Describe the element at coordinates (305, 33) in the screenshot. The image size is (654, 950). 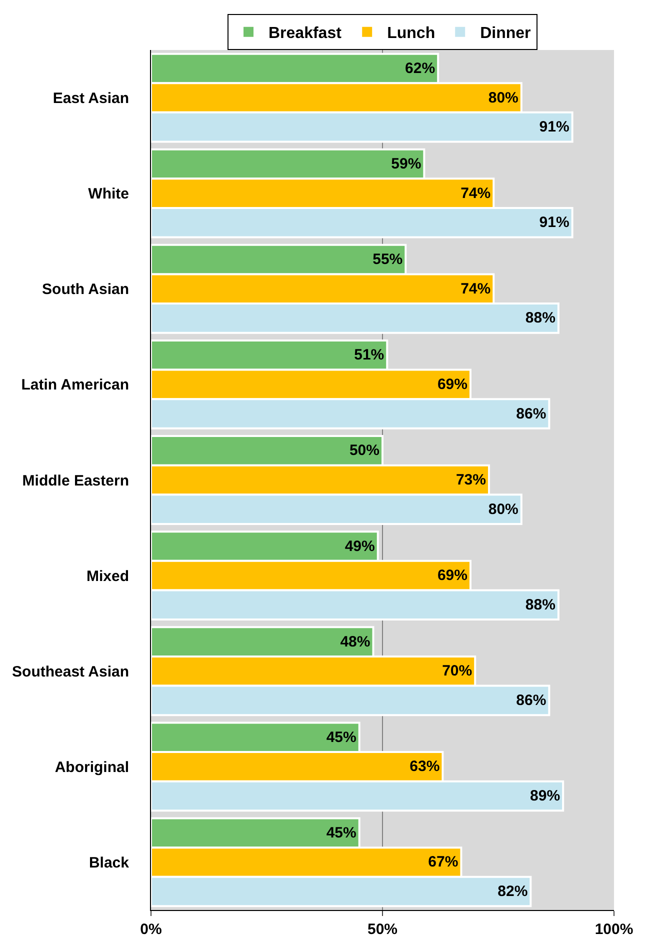
I see `legend-label: Breakfast` at that location.